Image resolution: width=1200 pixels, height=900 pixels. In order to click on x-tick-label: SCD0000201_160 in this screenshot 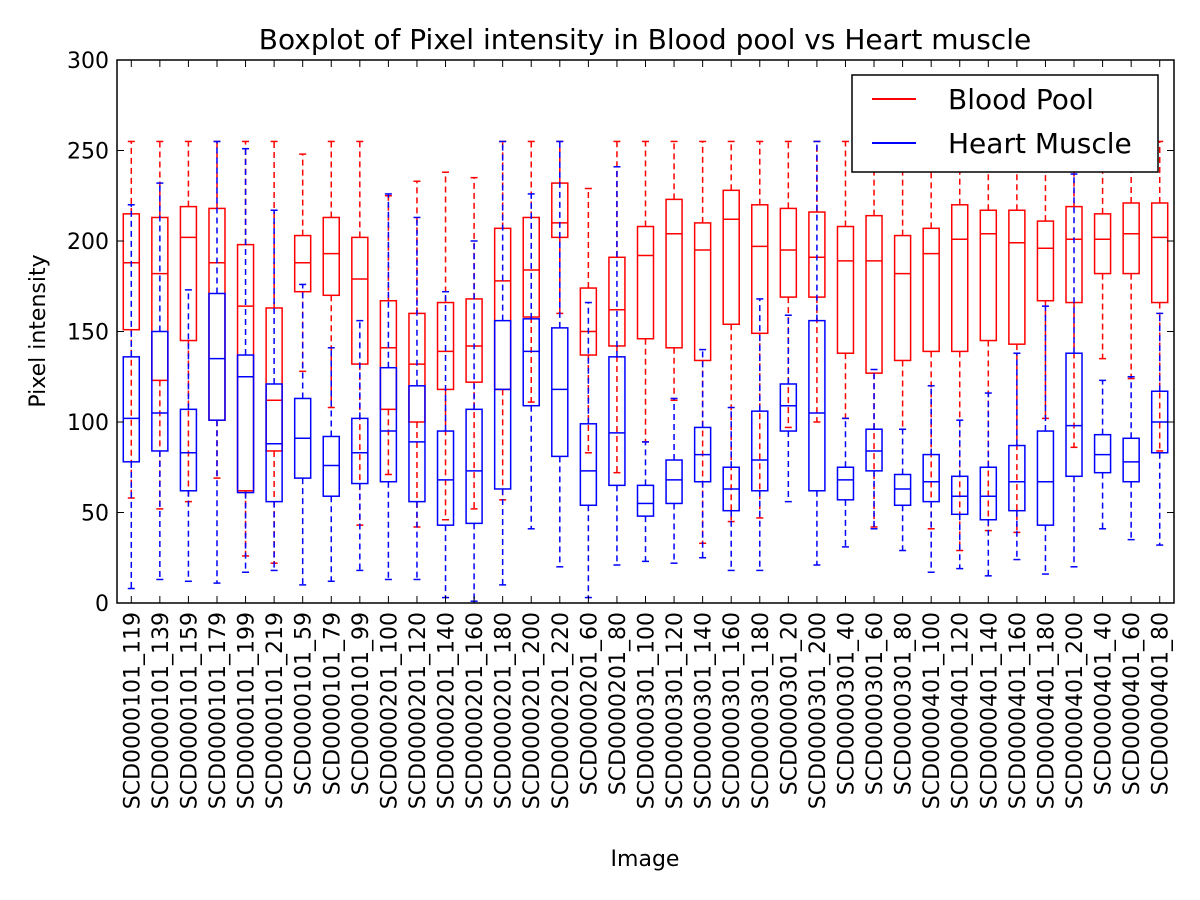, I will do `click(475, 710)`.